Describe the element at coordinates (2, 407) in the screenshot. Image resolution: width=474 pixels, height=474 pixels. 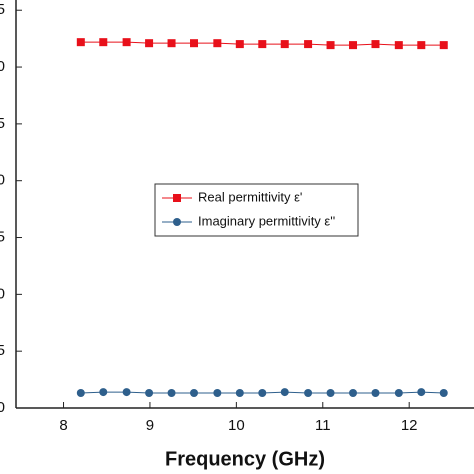
I see `y-tick-label: 0` at that location.